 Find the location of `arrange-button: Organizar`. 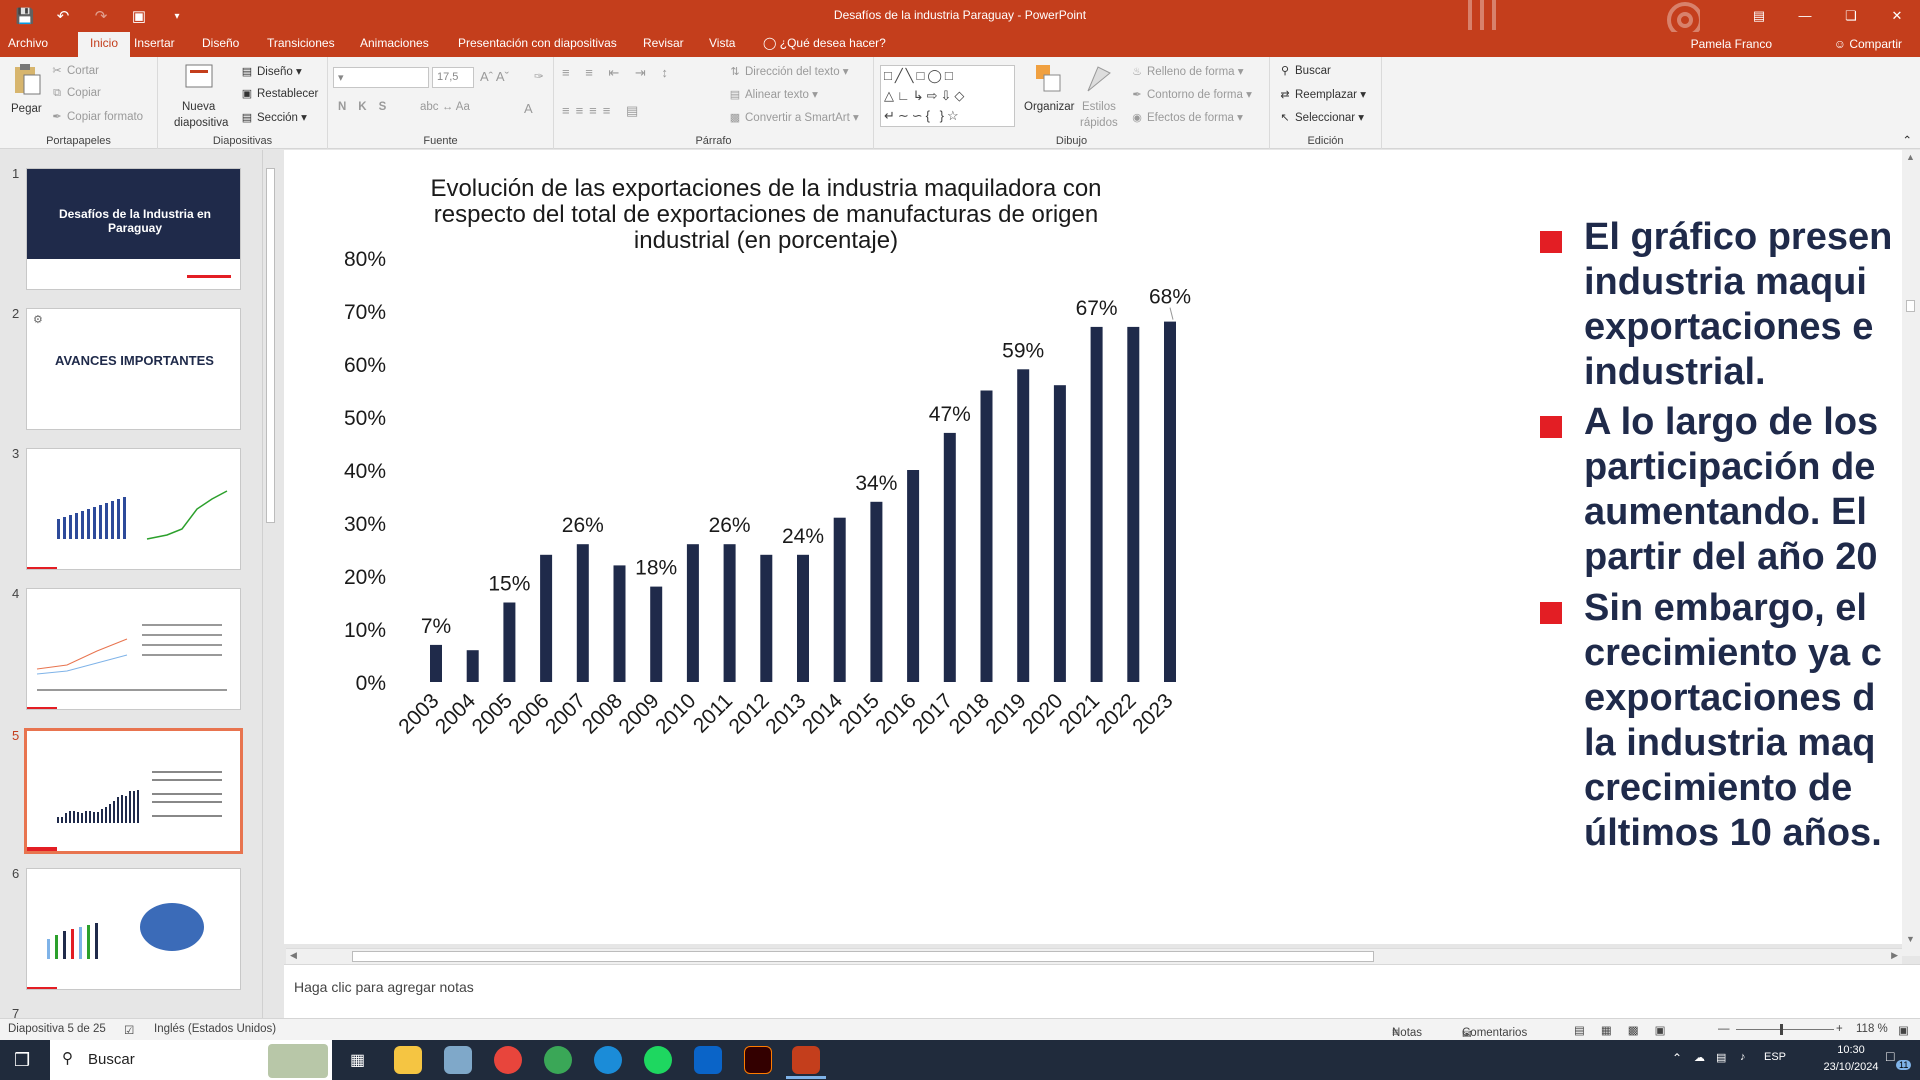

arrange-button: Organizar is located at coordinates (1048, 97).